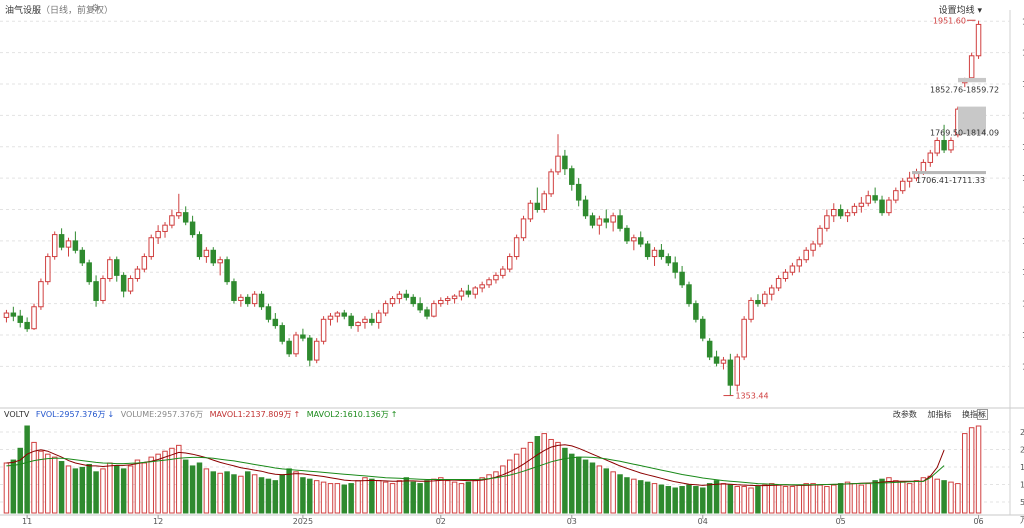 The width and height of the screenshot is (1024, 528). I want to click on mavol1-value: MAVOL1:2137.809万 ↑, so click(255, 414).